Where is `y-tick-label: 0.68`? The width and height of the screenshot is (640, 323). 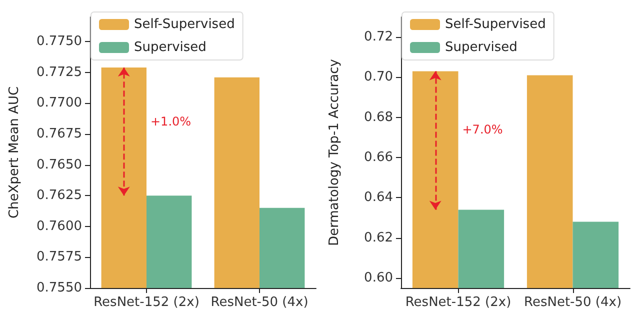 y-tick-label: 0.68 is located at coordinates (378, 117).